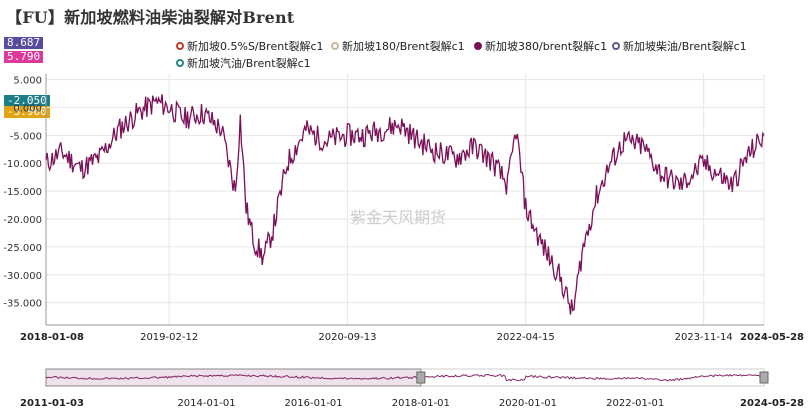  I want to click on x-tick-label: 2019-02-12, so click(169, 337).